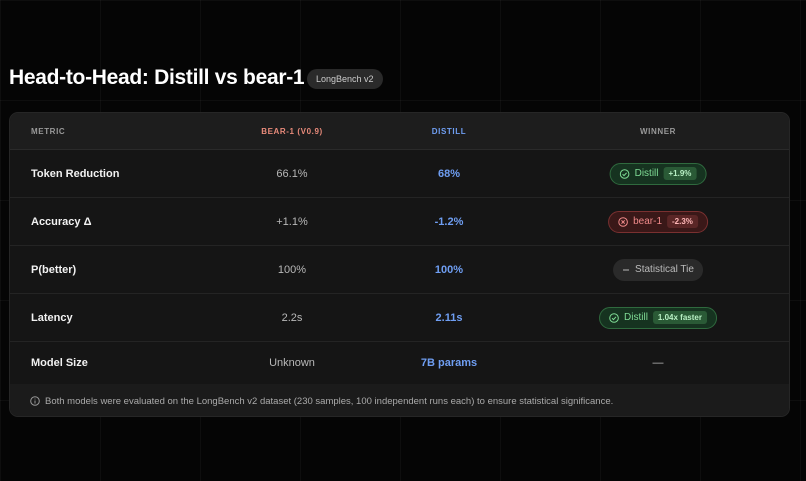 This screenshot has height=481, width=806. What do you see at coordinates (292, 131) in the screenshot?
I see `column-header: BEAR-1 (V0.9)` at bounding box center [292, 131].